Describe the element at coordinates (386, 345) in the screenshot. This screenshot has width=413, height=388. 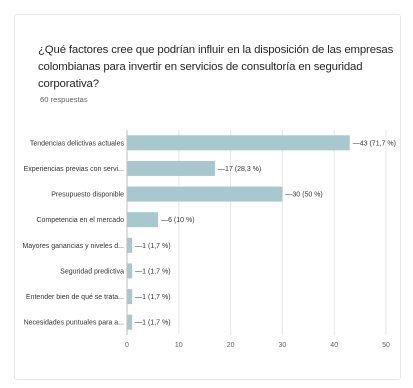
I see `x-tick-label: 50` at that location.